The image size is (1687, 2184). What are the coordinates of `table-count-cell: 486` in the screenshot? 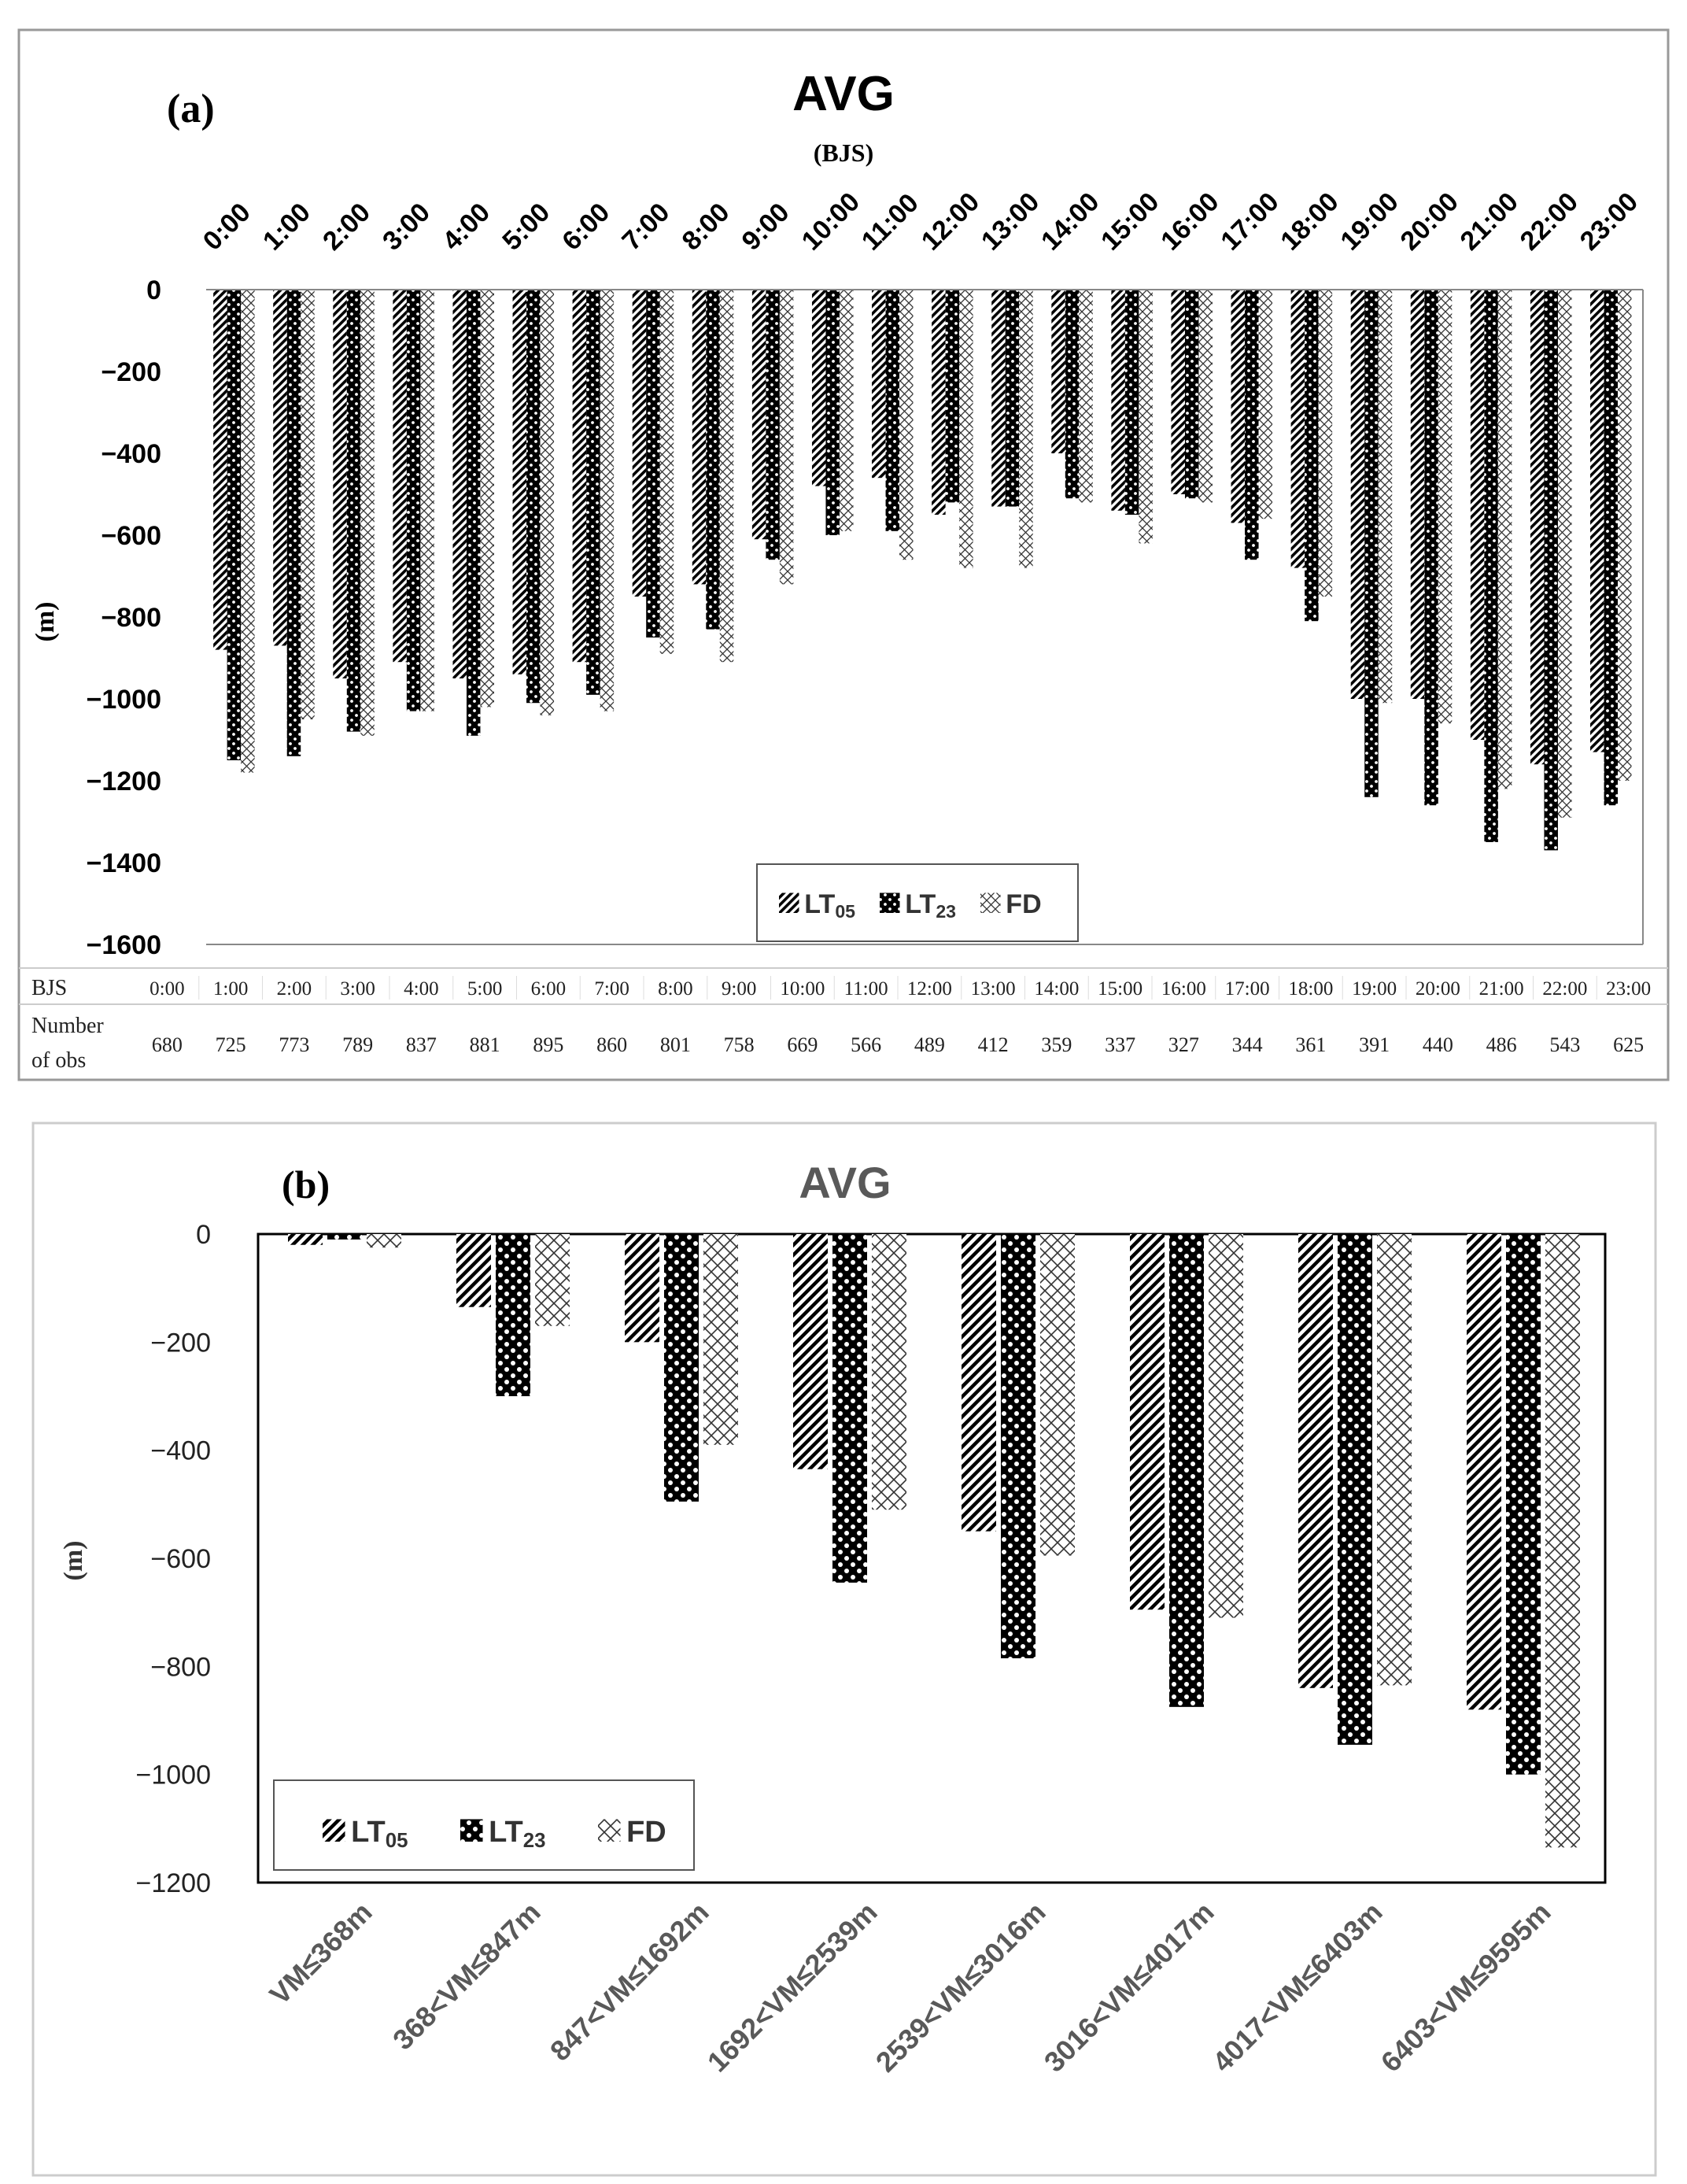 It's located at (1501, 1044).